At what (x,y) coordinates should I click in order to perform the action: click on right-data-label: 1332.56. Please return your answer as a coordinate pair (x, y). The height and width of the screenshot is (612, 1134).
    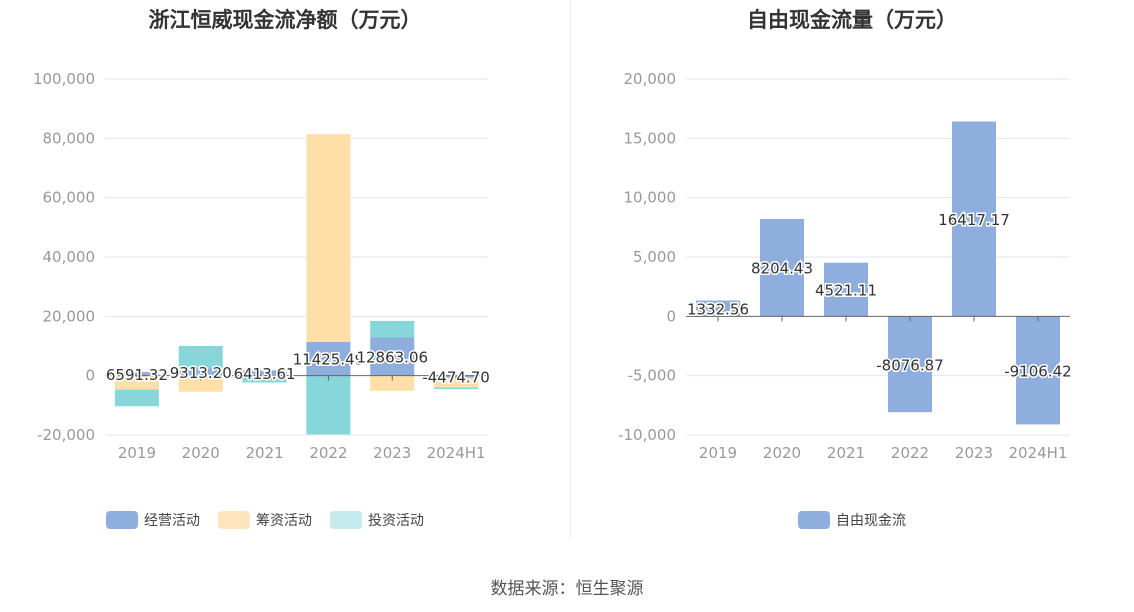
    Looking at the image, I should click on (718, 309).